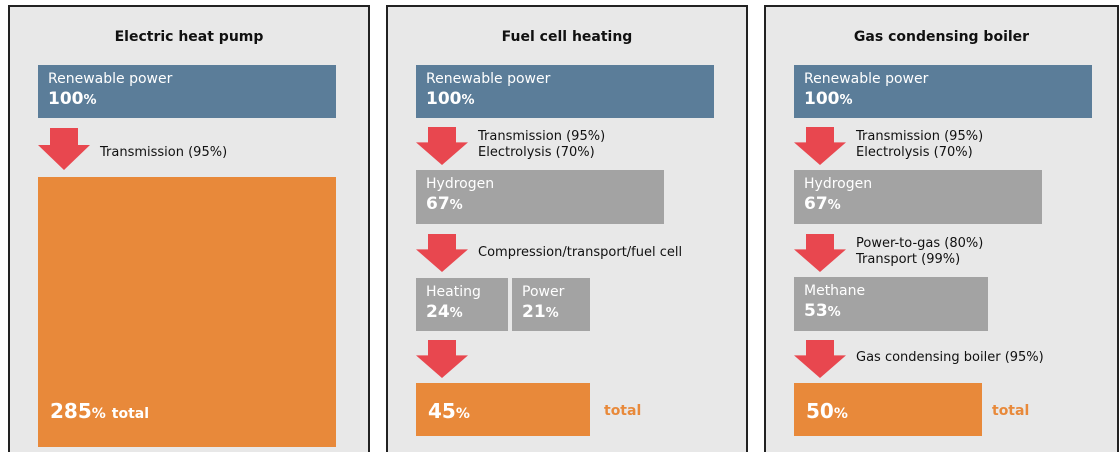 The image size is (1119, 452). What do you see at coordinates (543, 292) in the screenshot?
I see `box-label: Power` at bounding box center [543, 292].